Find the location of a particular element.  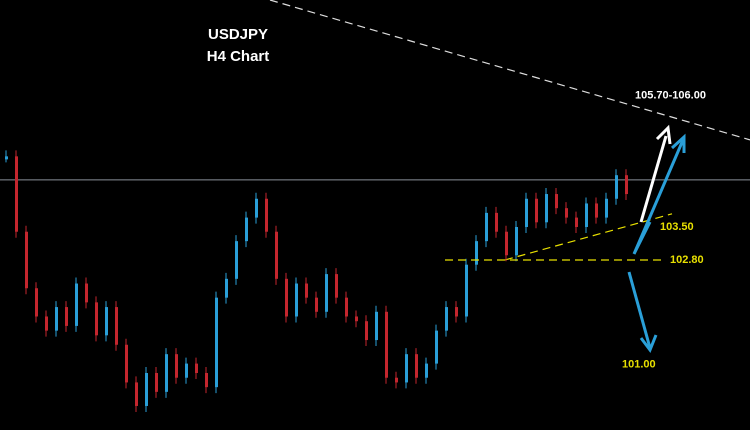

up-arrow-blue is located at coordinates (658, 197).